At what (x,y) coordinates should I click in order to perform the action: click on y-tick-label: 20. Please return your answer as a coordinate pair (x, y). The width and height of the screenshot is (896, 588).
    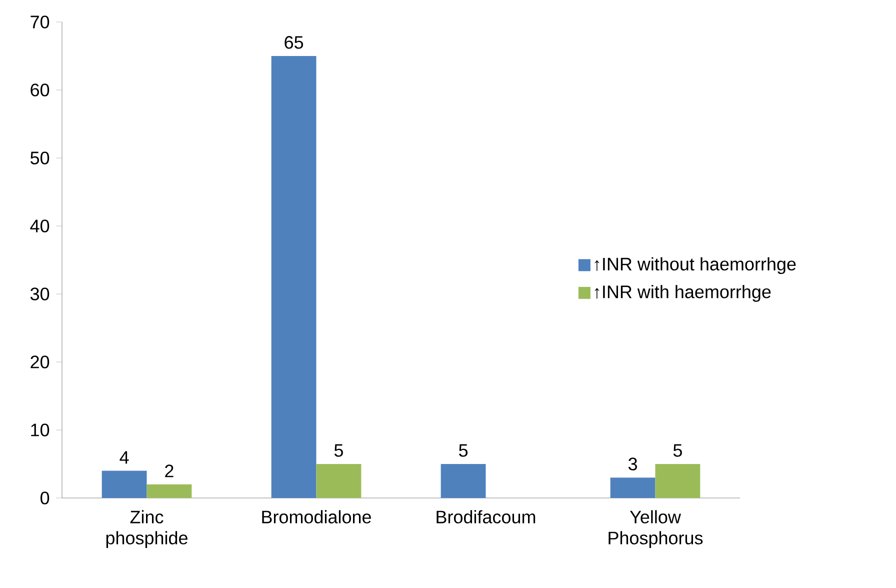
    Looking at the image, I should click on (40, 362).